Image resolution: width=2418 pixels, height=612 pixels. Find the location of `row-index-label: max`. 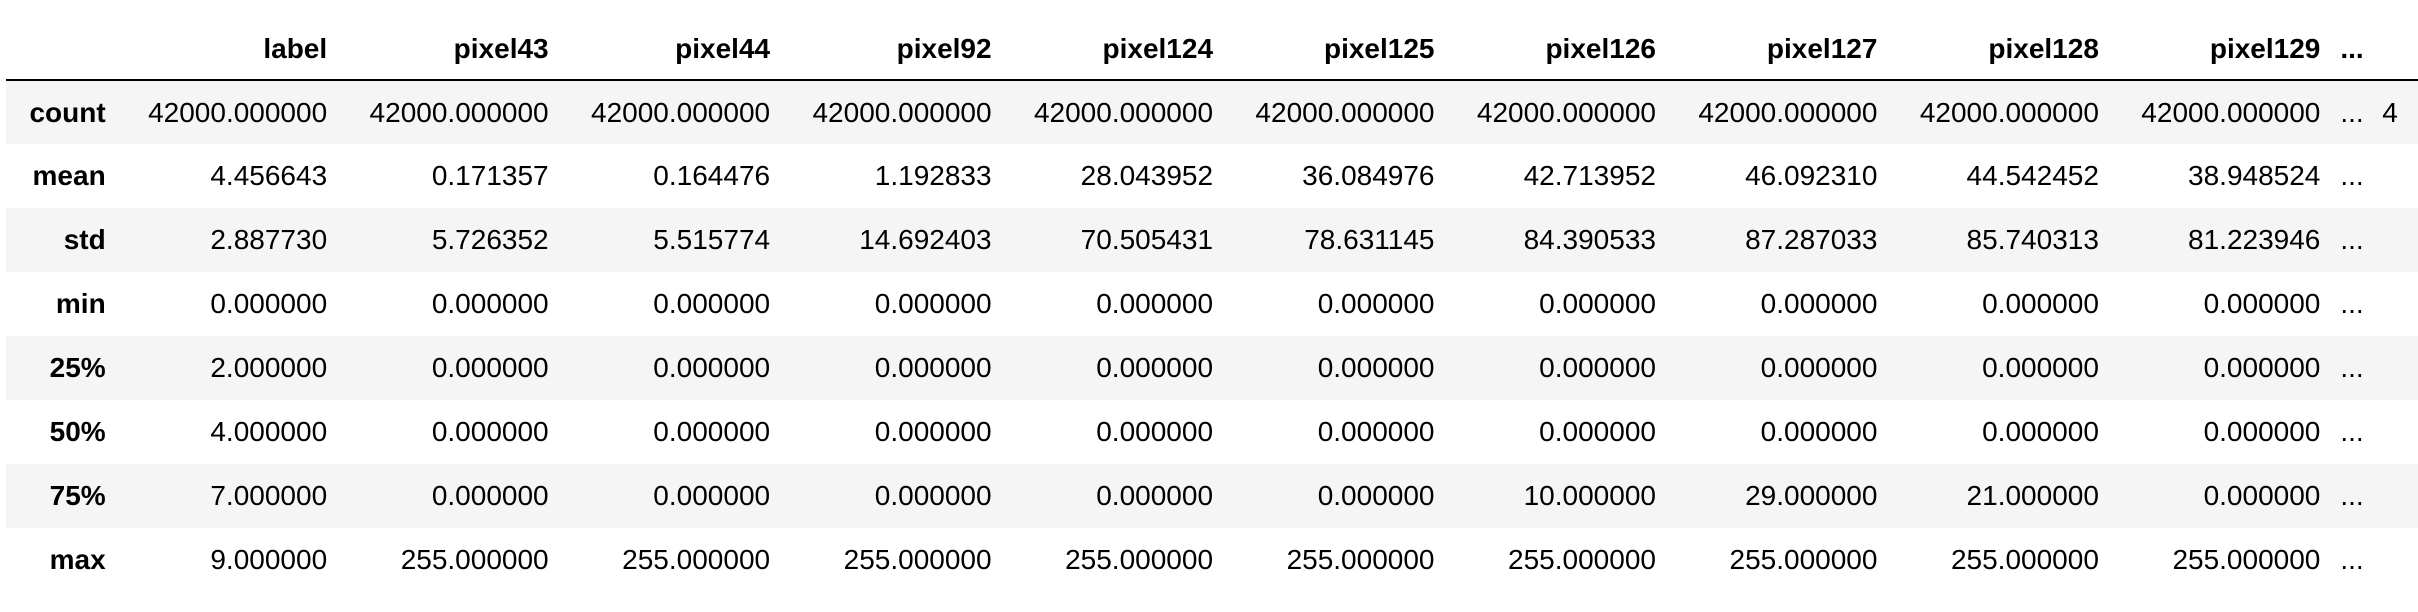

row-index-label: max is located at coordinates (77, 559).